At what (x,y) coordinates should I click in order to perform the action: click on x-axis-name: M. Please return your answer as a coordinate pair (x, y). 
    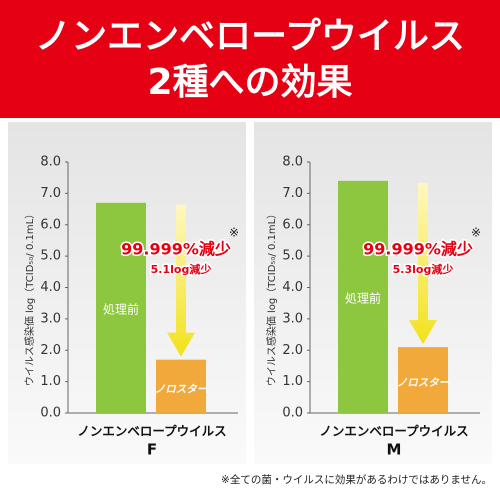
    Looking at the image, I should click on (394, 450).